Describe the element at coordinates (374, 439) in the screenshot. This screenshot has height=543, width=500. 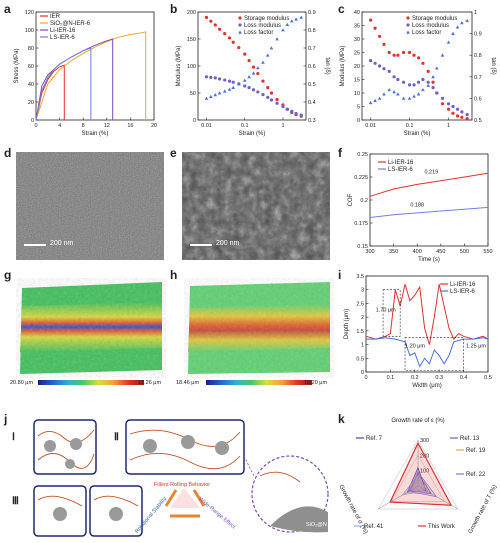
I see `radar-legend-label: Ref. 7` at that location.